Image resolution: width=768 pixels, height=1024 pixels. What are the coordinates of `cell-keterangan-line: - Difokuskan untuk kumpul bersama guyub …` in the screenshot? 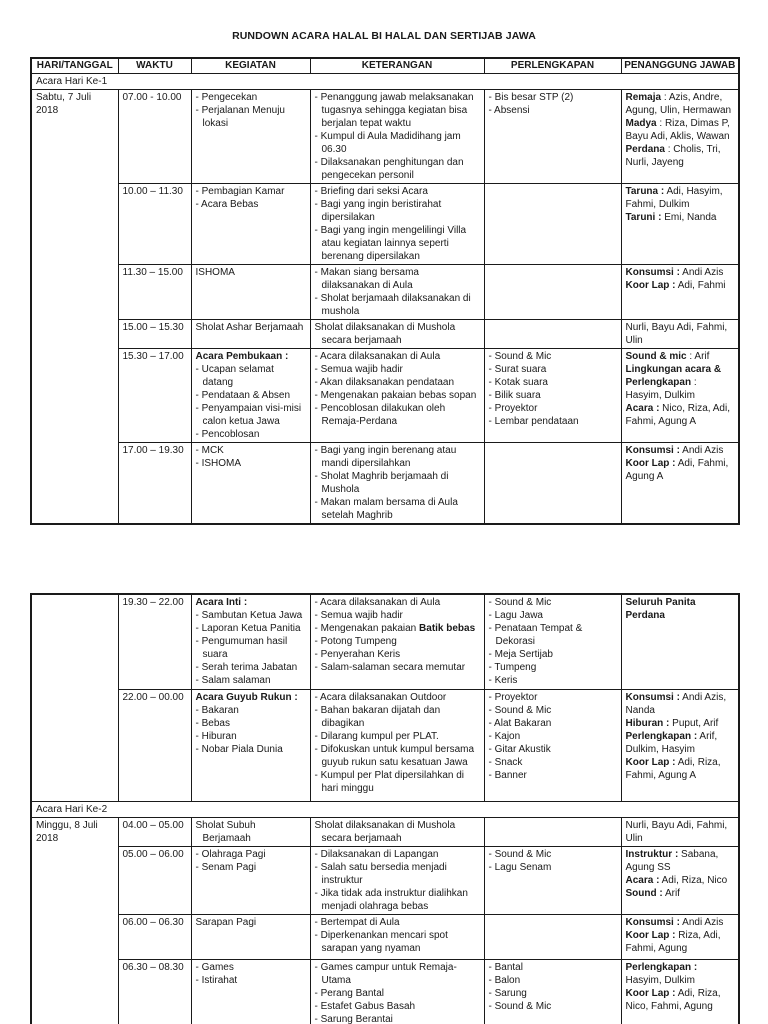 It's located at (394, 756).